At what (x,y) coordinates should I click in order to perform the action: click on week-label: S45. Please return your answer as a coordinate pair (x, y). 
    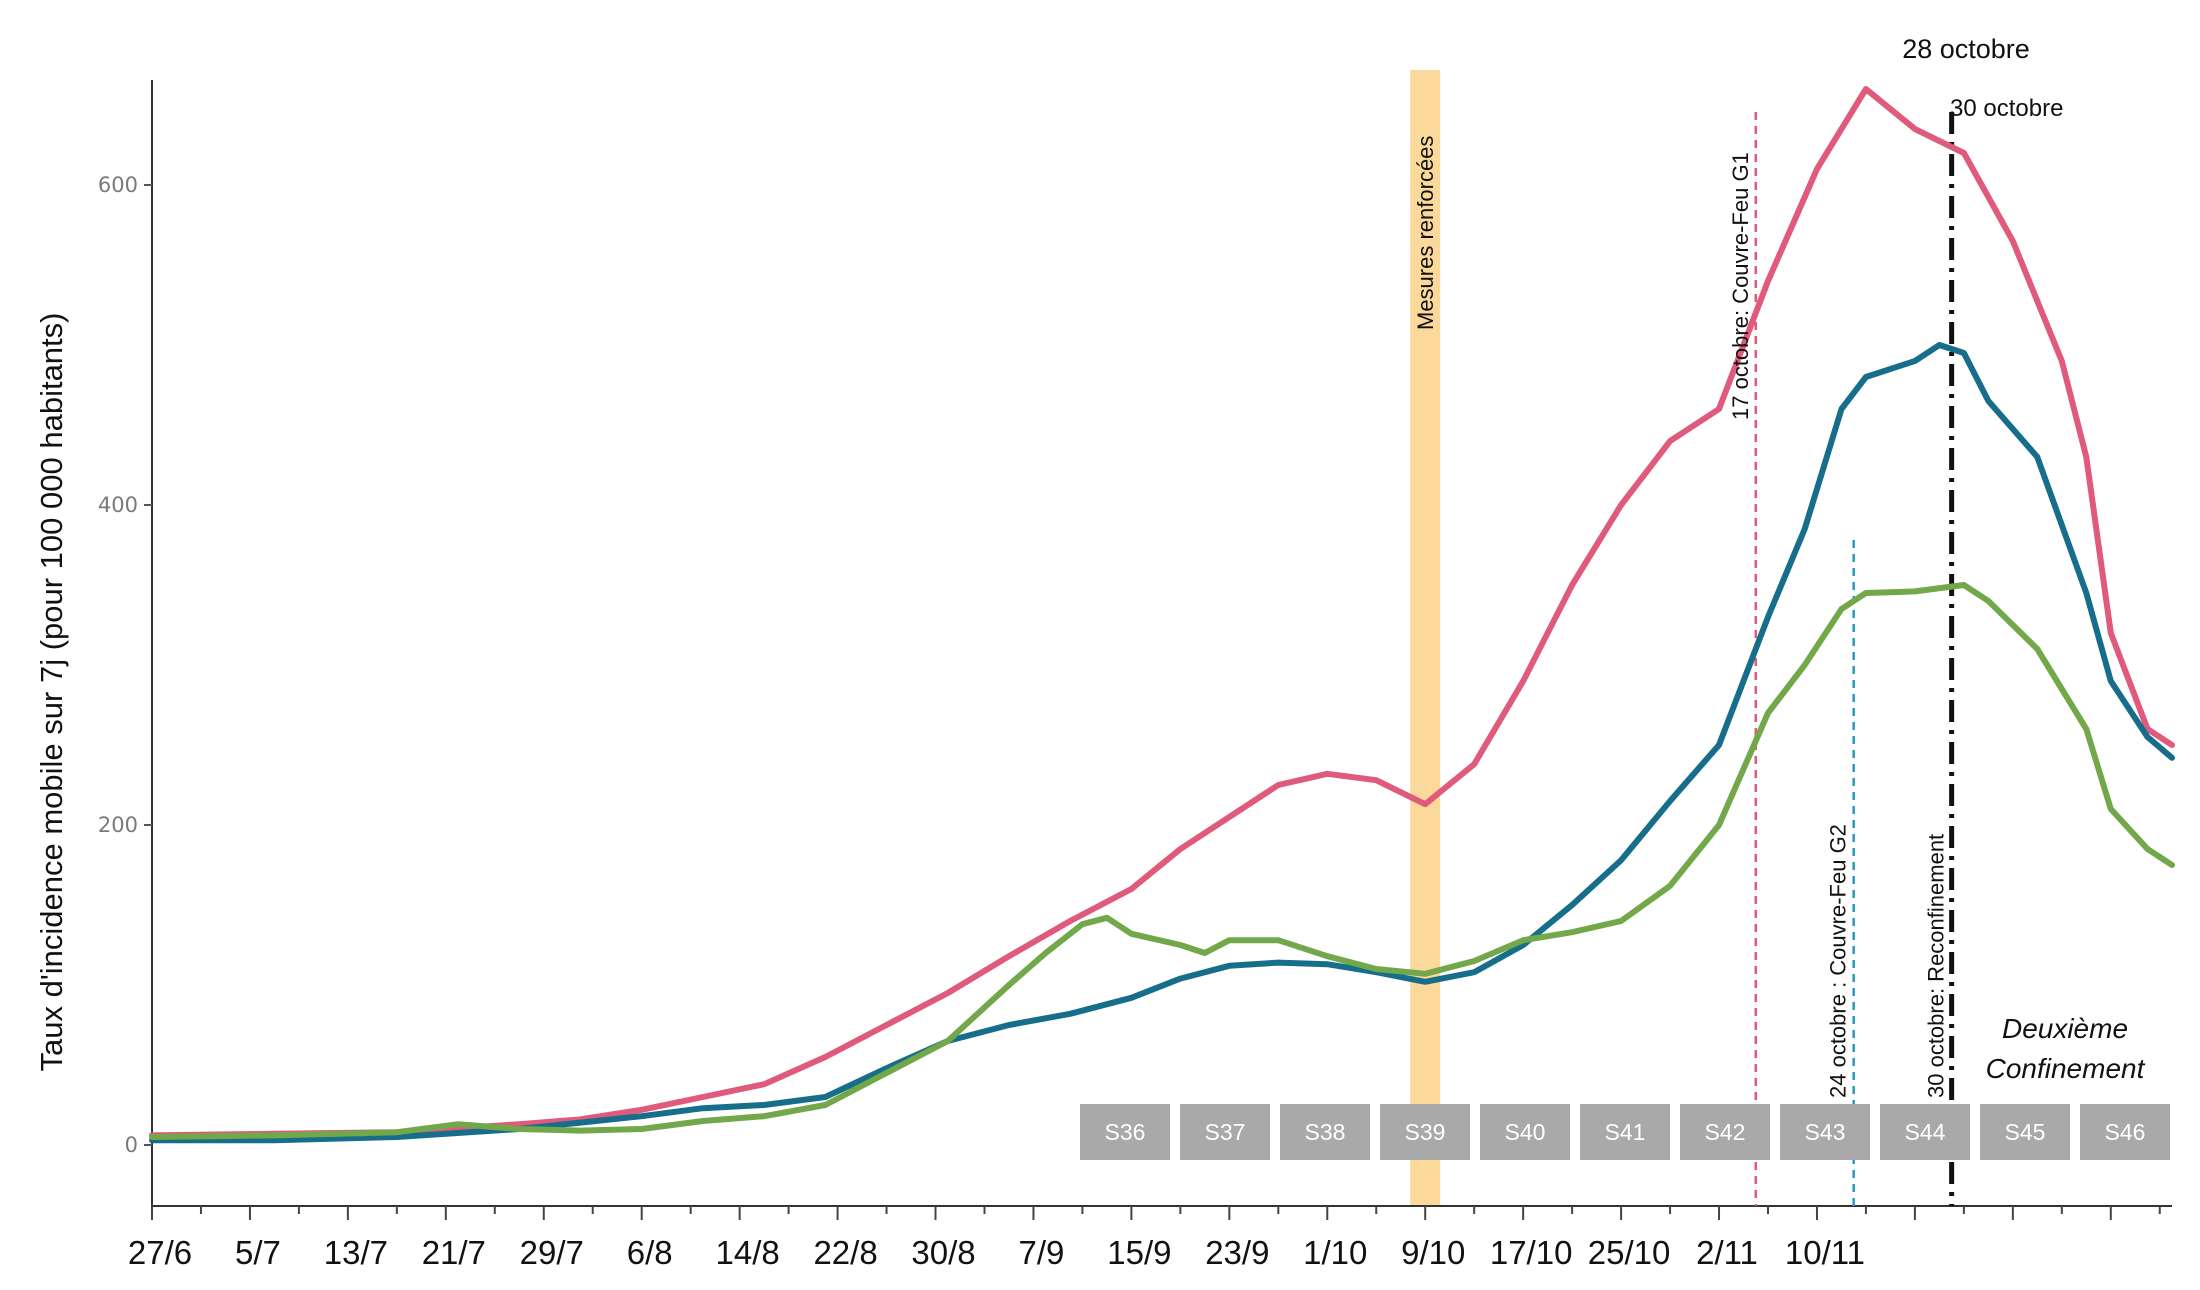
    Looking at the image, I should click on (2025, 1132).